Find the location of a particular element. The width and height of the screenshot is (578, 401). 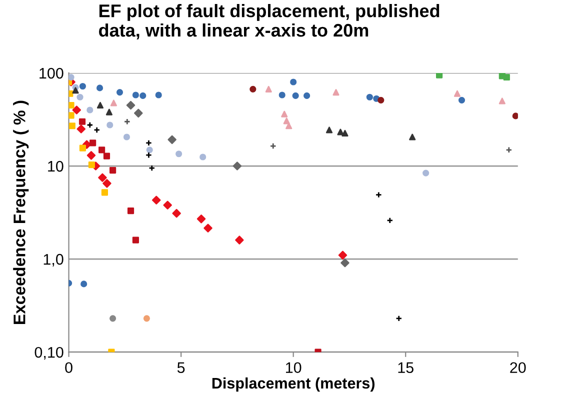

x-axis-title: Displacement (meters) is located at coordinates (293, 384).